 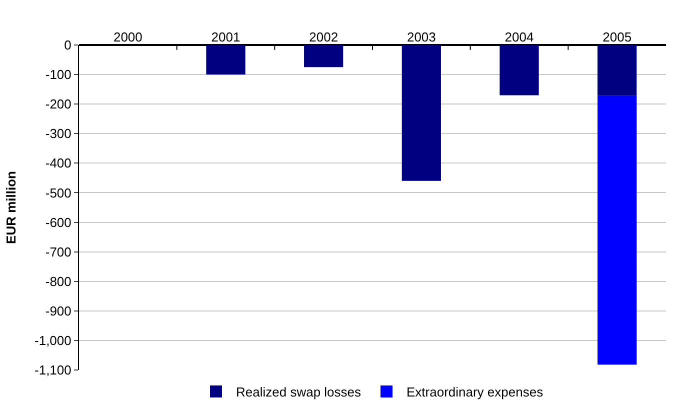 I want to click on y-tick-label: -1,000, so click(x=53, y=340).